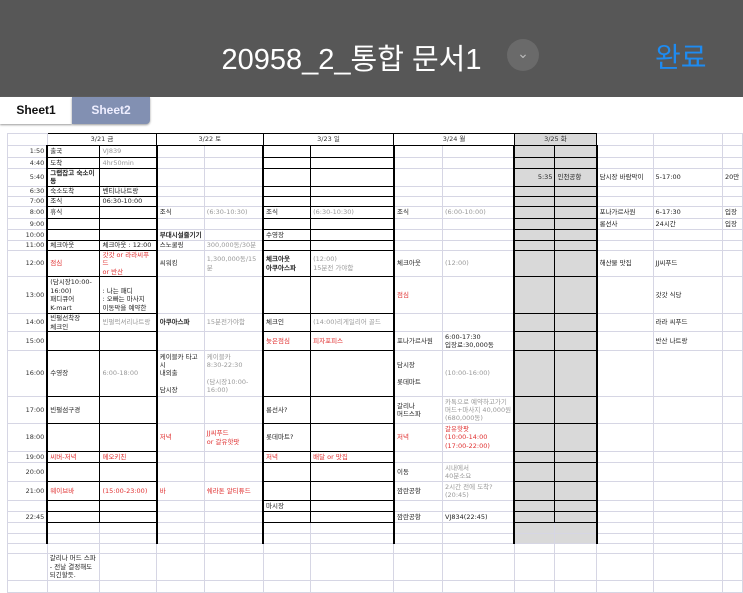 The height and width of the screenshot is (593, 743). I want to click on cell: 늦은점심, so click(287, 341).